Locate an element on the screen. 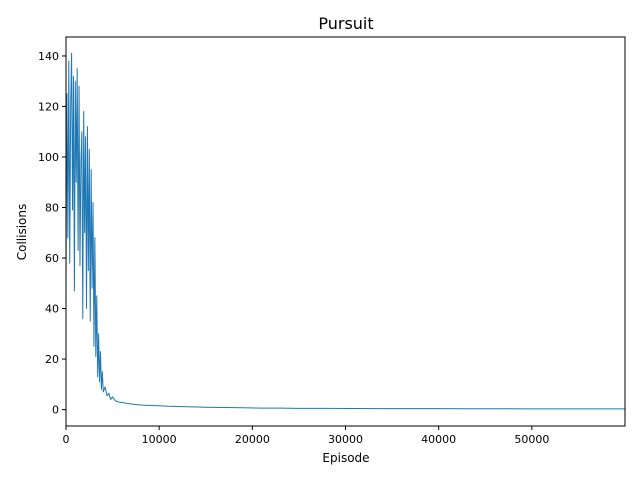 This screenshot has height=480, width=640. x-axis: 0 10000 20000 30000 40000 50000 is located at coordinates (306, 436).